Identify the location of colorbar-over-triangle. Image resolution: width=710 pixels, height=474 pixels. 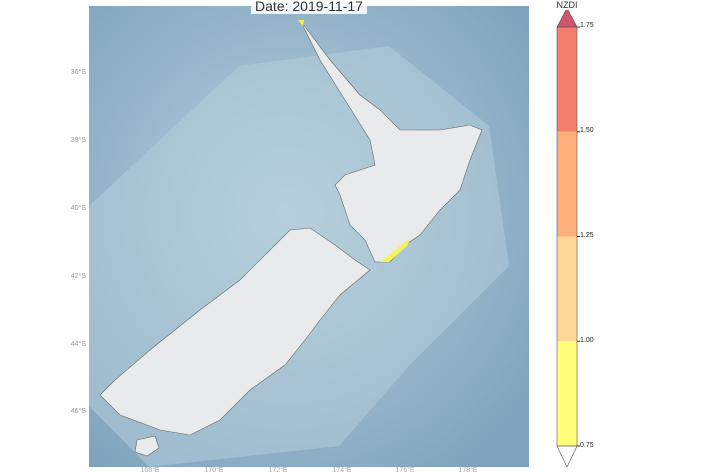
(567, 17).